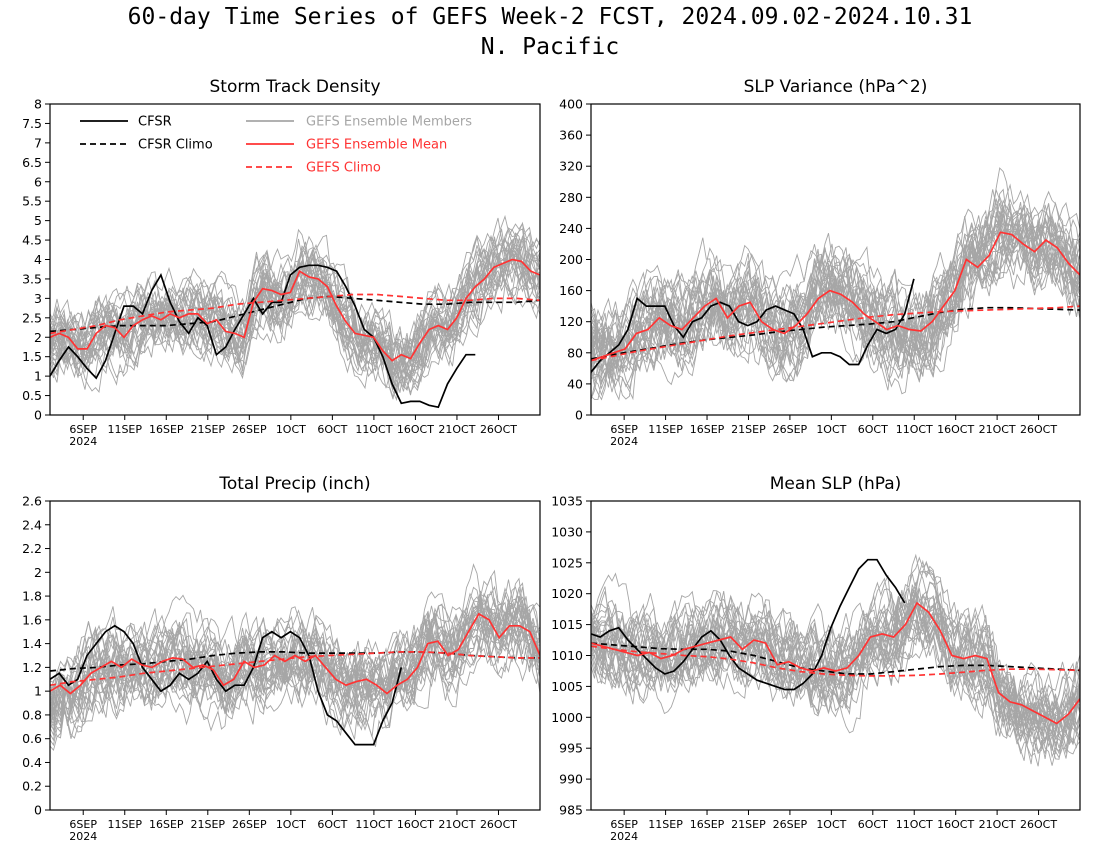 The image size is (1100, 850). Describe the element at coordinates (571, 166) in the screenshot. I see `y-tick-label: 320` at that location.